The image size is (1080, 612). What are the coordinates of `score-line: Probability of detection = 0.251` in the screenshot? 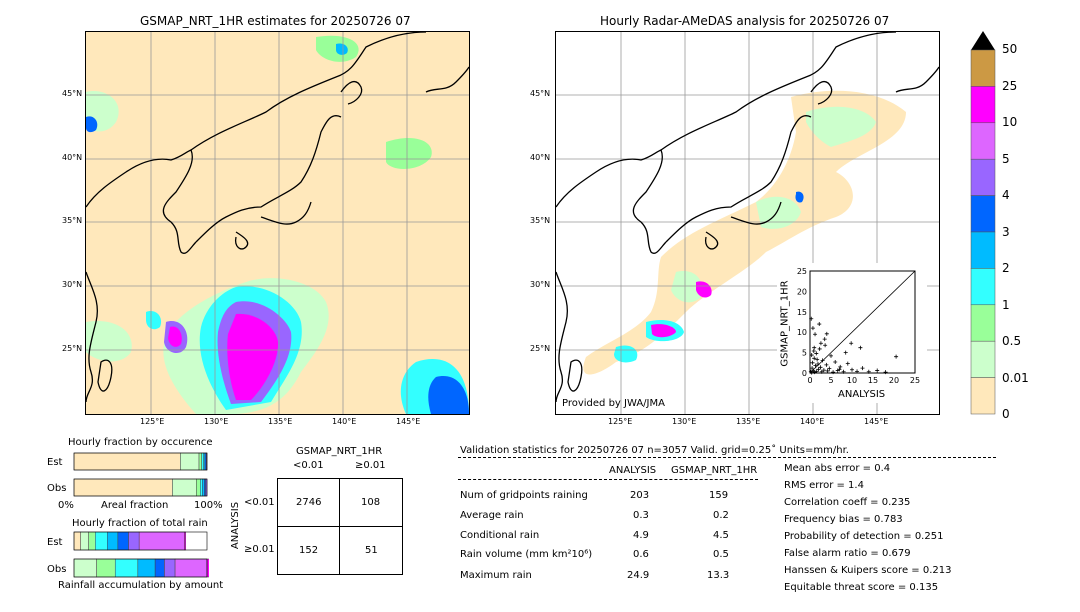 It's located at (864, 536).